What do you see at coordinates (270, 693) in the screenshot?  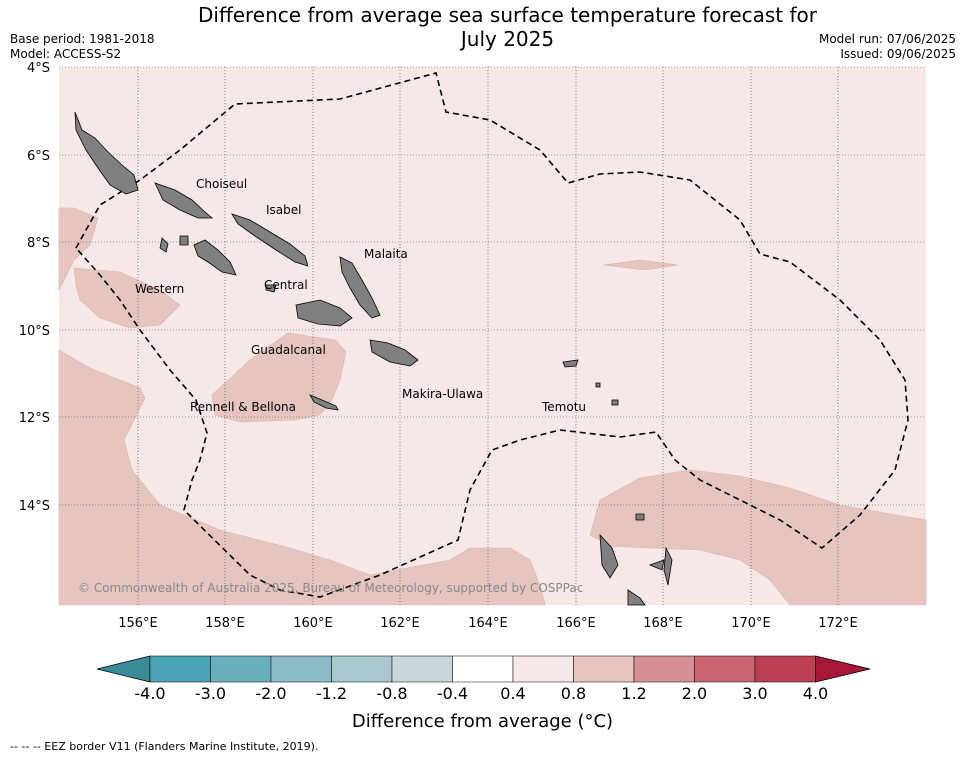 I see `colorbar-tick-label: -2.0` at bounding box center [270, 693].